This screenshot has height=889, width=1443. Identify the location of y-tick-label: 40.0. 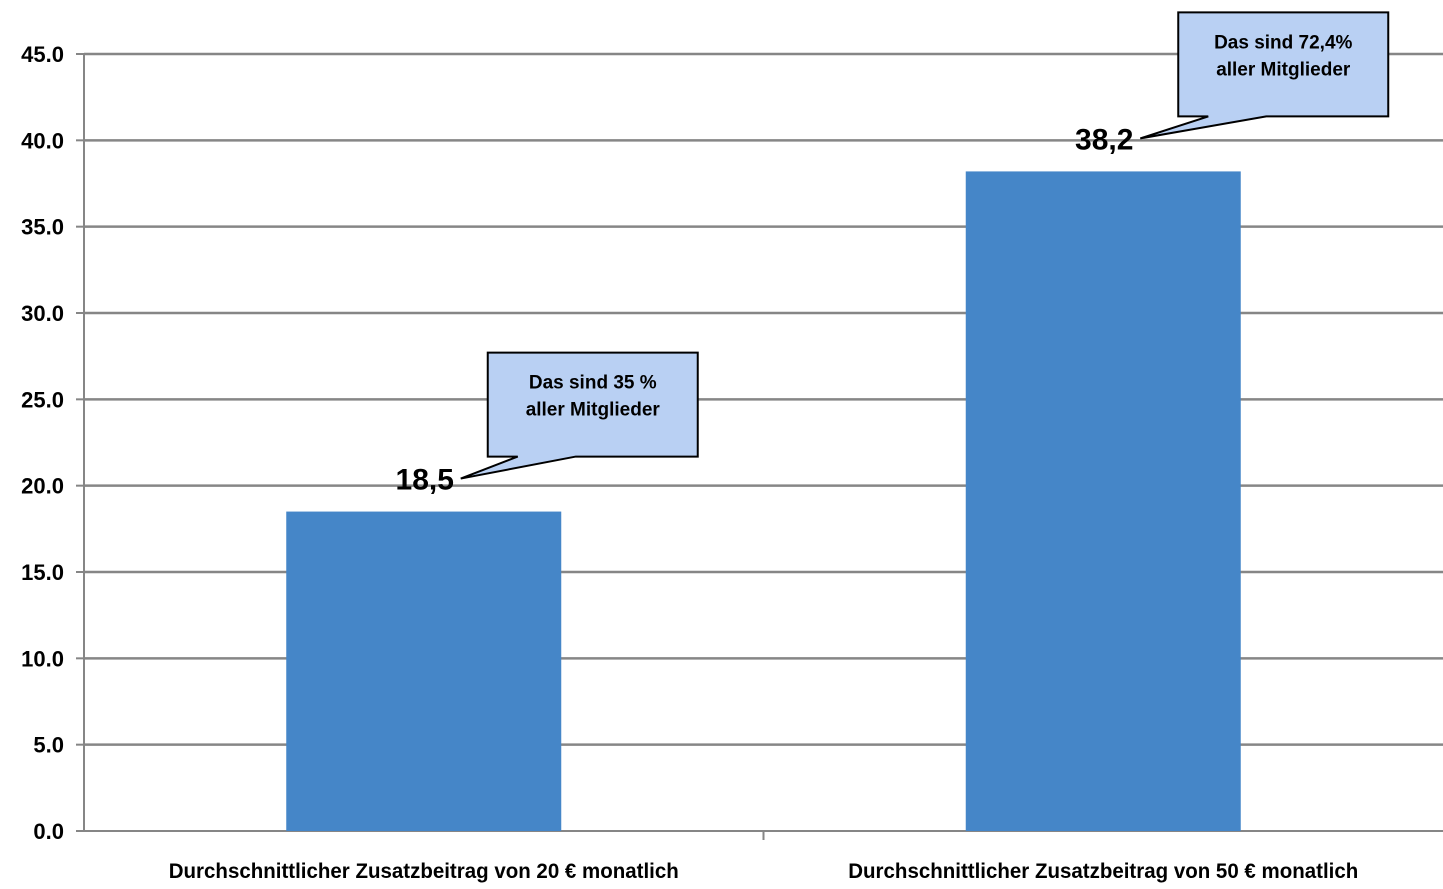
(42, 140).